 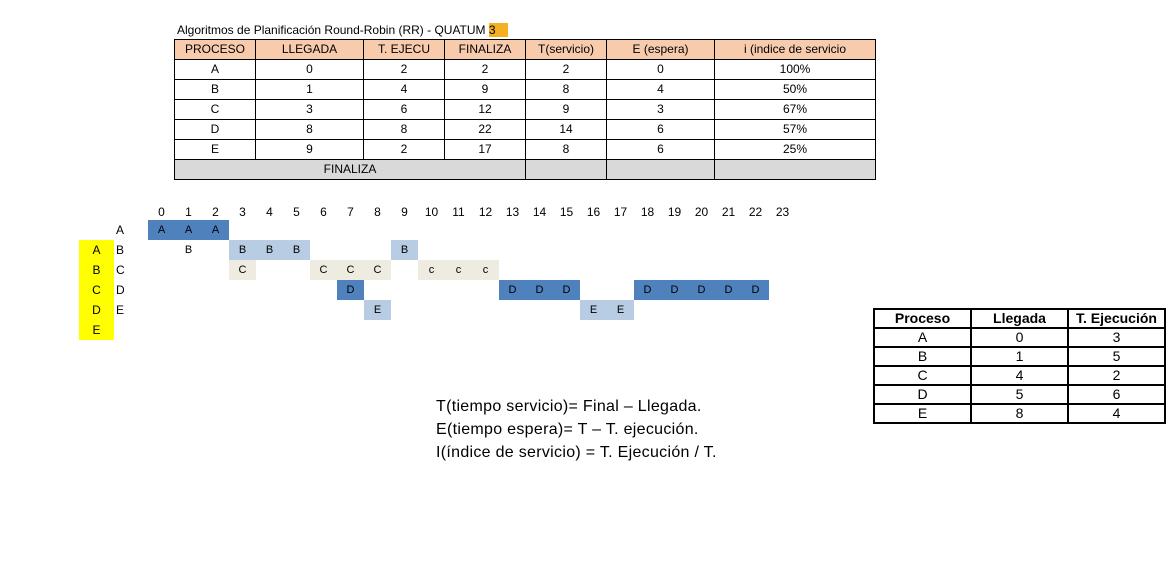 What do you see at coordinates (674, 212) in the screenshot?
I see `time-tick-label: 19` at bounding box center [674, 212].